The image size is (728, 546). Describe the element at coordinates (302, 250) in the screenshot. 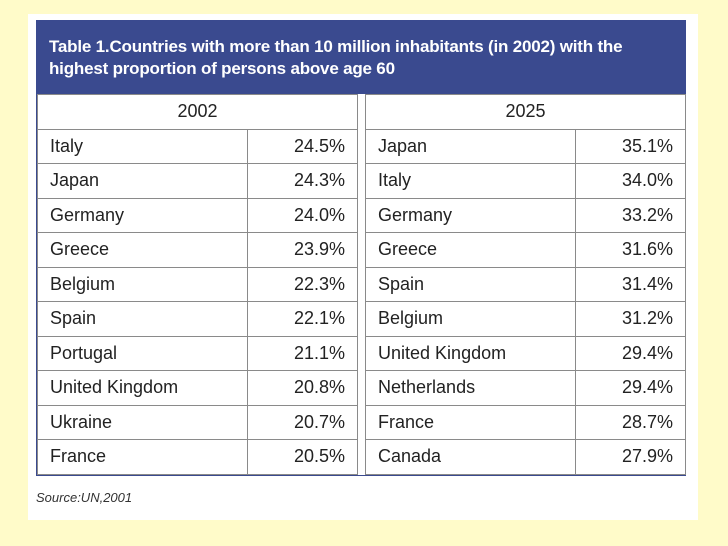

I see `percent-2002-cell: 23.9%` at that location.